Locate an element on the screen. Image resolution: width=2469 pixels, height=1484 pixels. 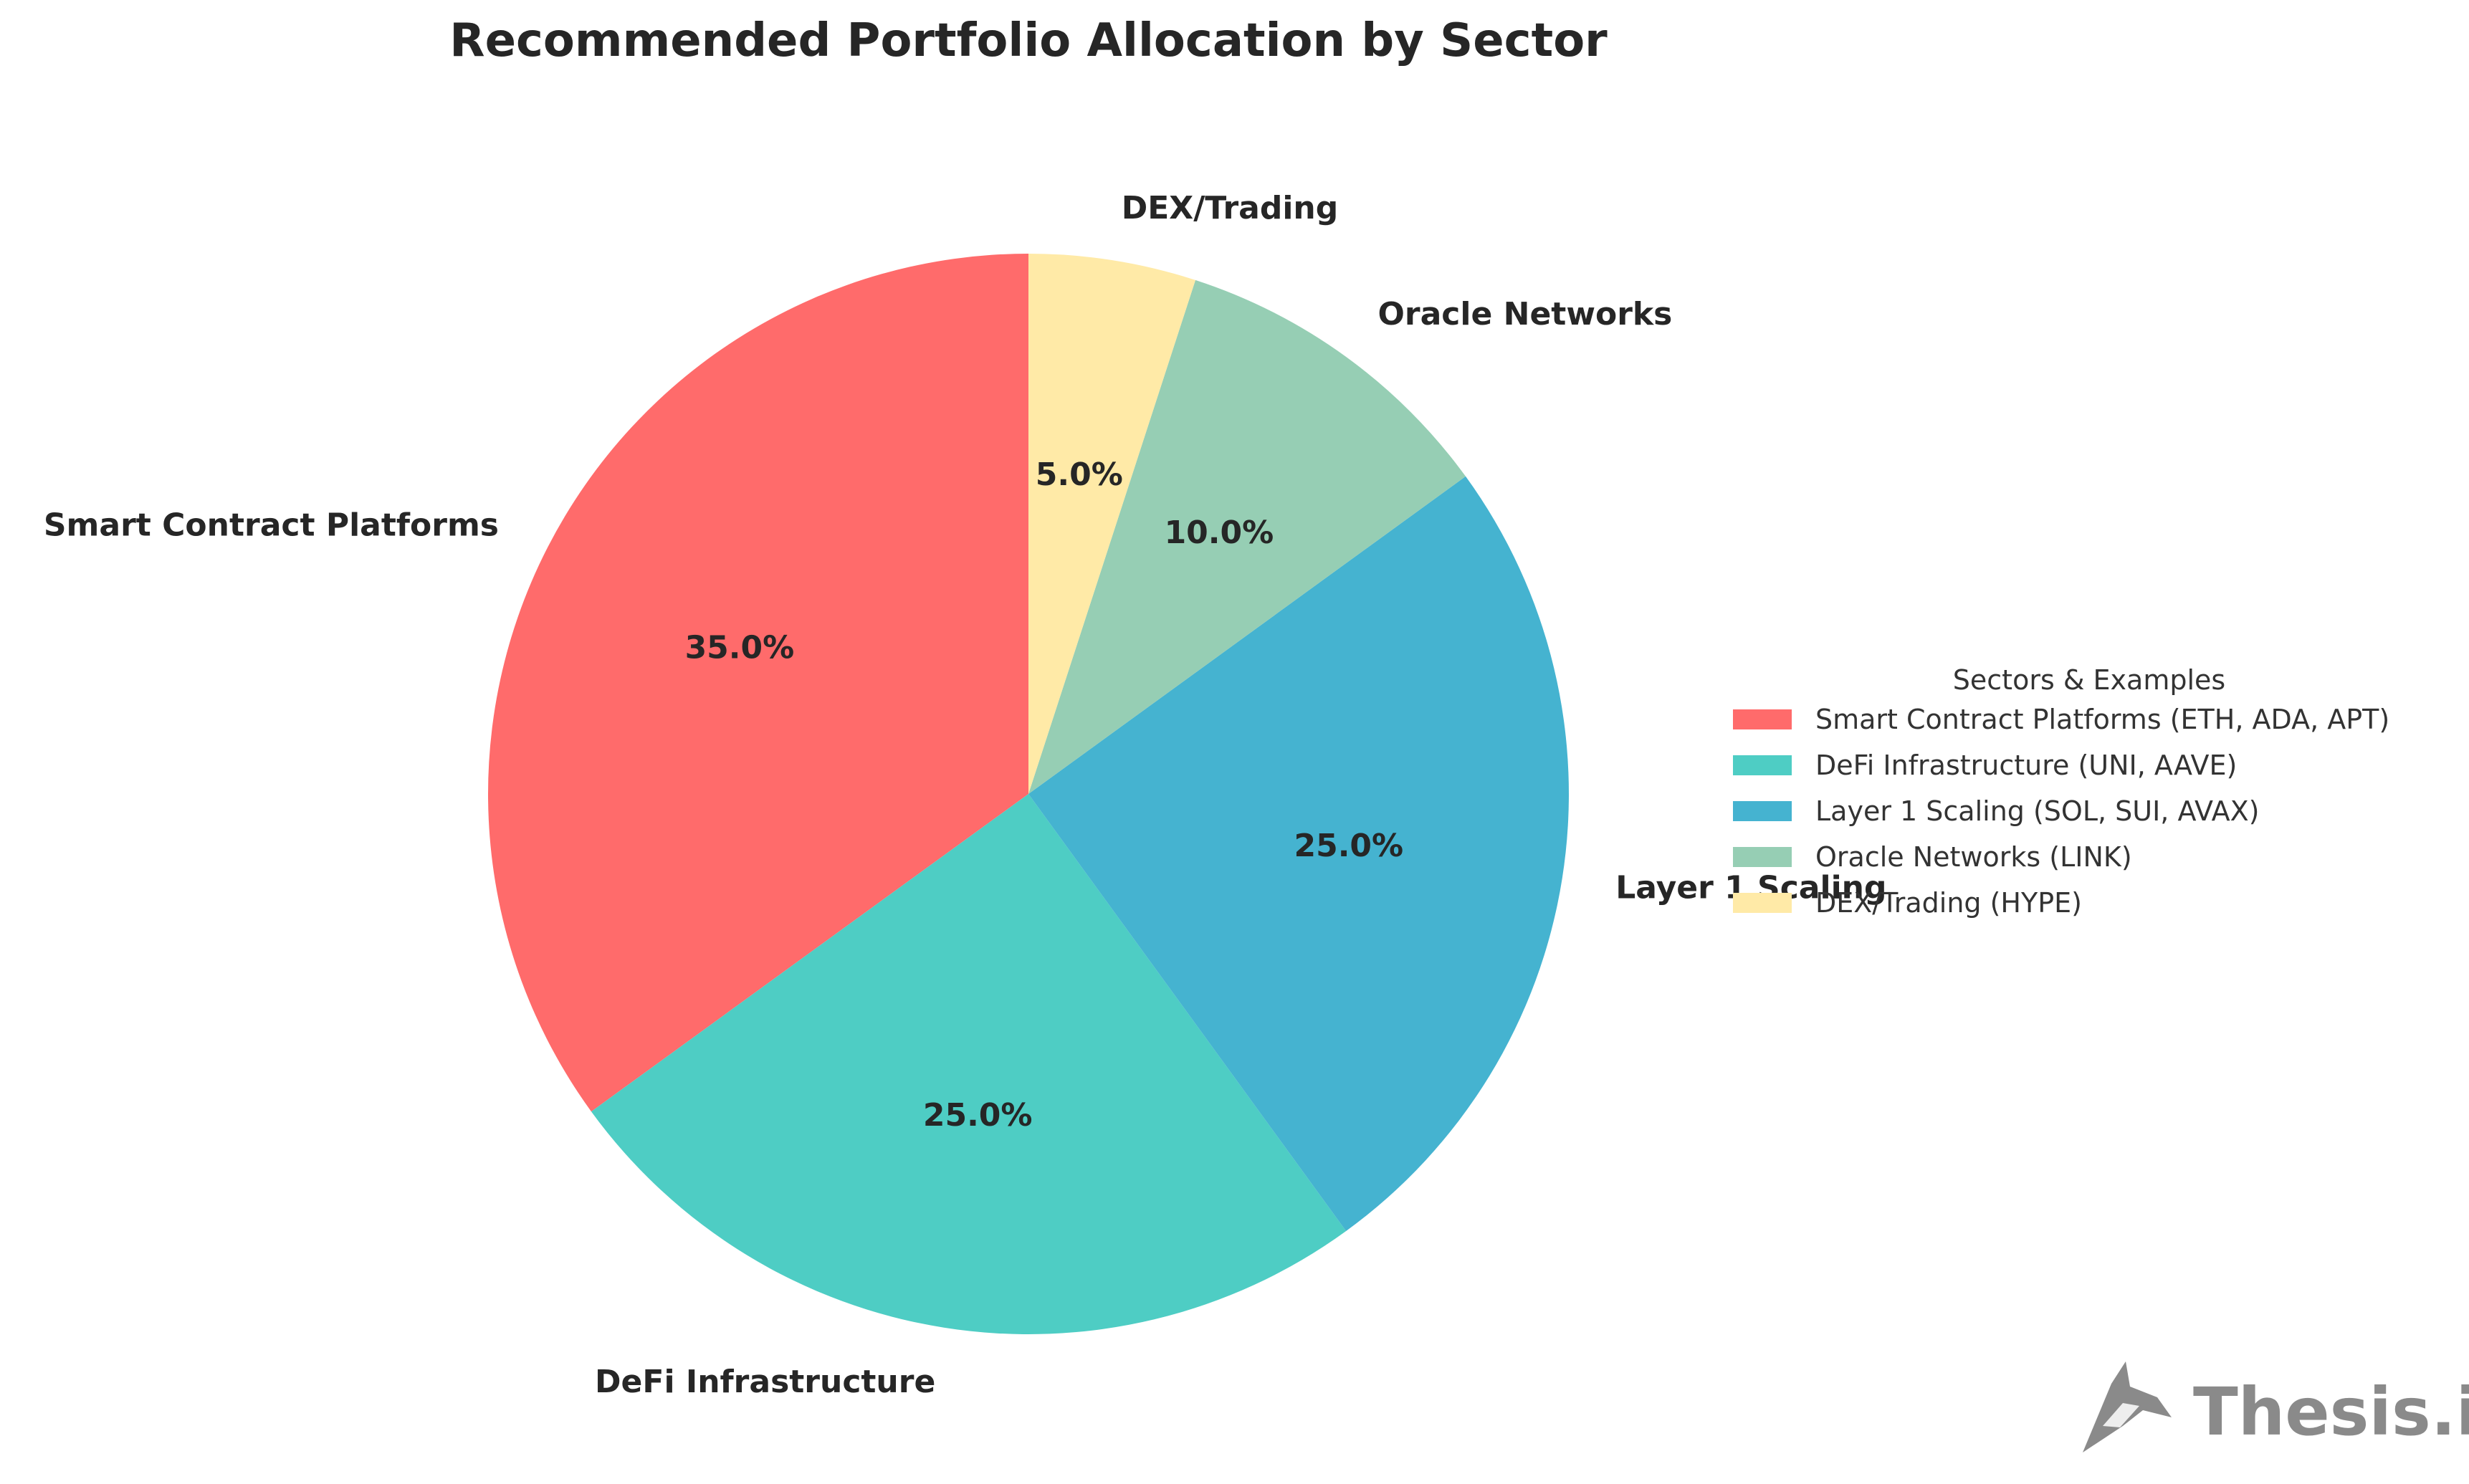
percent-label-oracle-networks: 10.0% is located at coordinates (1219, 532).